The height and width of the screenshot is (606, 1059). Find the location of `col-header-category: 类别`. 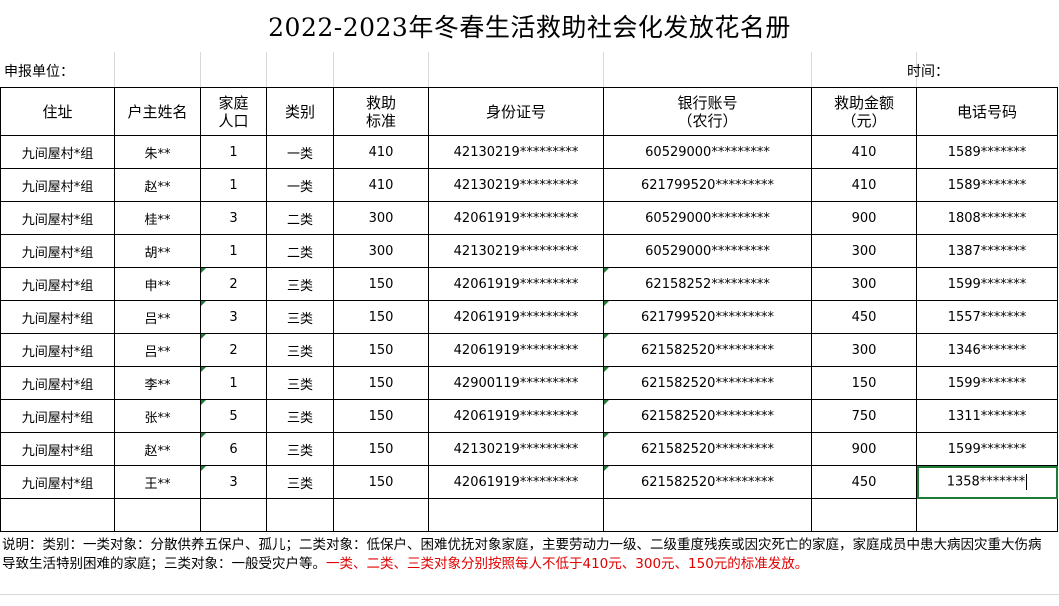

col-header-category: 类别 is located at coordinates (300, 111).